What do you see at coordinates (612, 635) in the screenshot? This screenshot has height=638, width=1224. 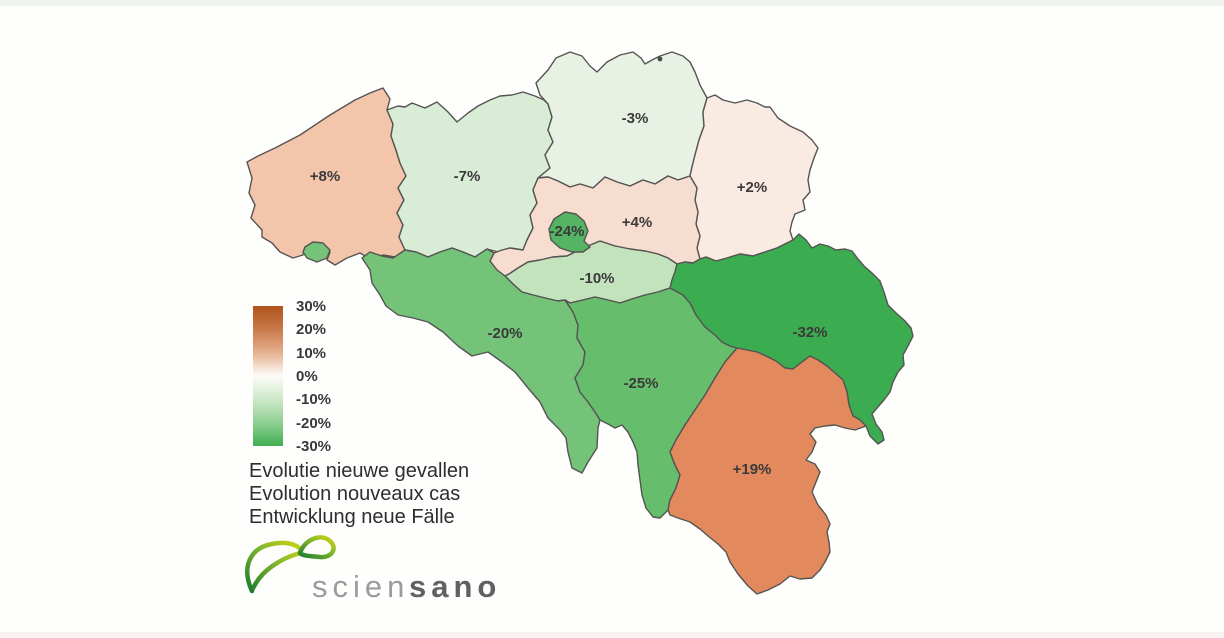 I see `bottom-edge-tint` at bounding box center [612, 635].